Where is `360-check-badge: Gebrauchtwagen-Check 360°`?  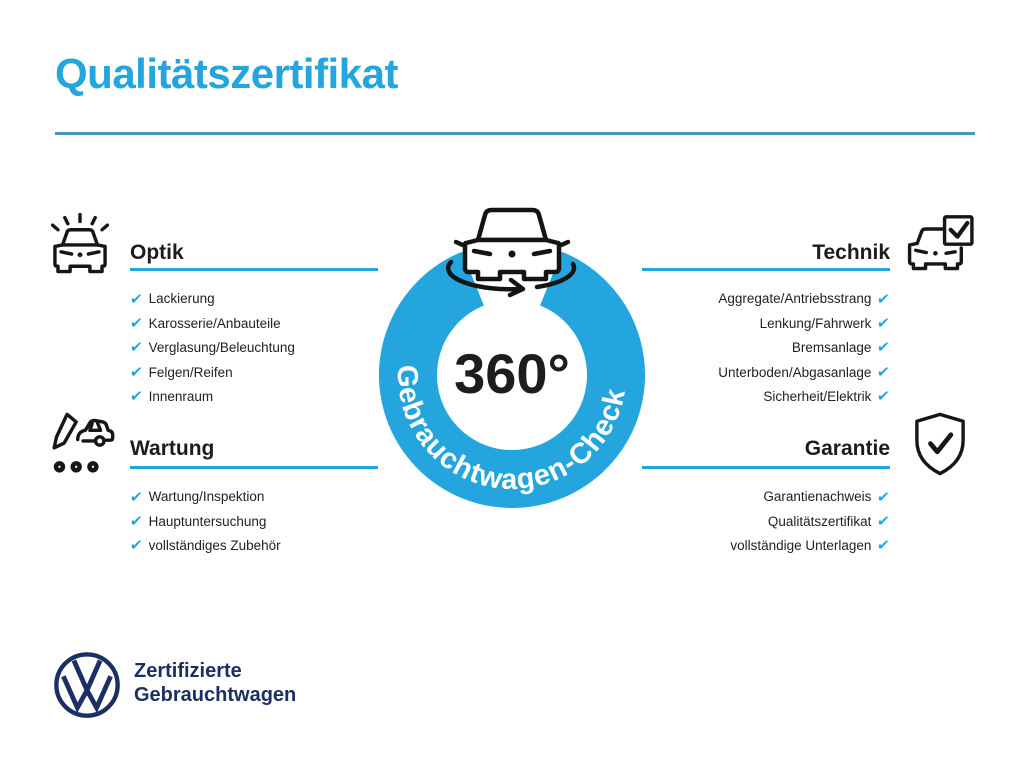
360-check-badge: Gebrauchtwagen-Check 360° is located at coordinates (512, 357).